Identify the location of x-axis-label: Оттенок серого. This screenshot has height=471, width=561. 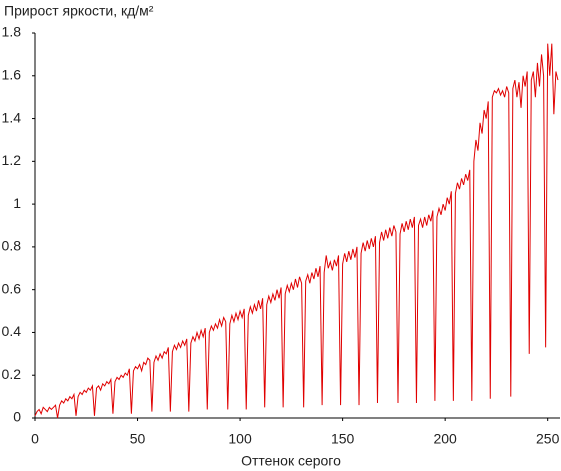
(291, 461).